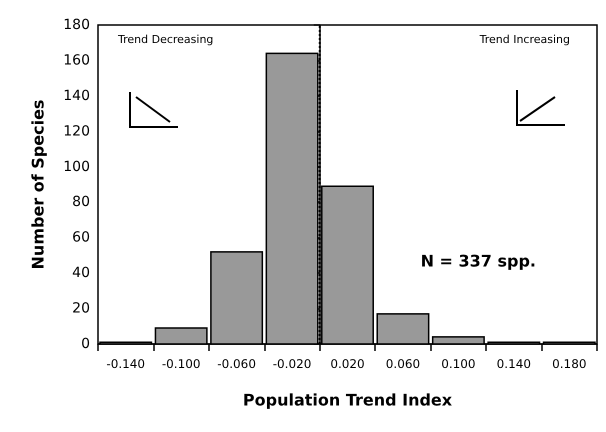 This screenshot has width=606, height=432. Describe the element at coordinates (181, 364) in the screenshot. I see `x-tick-label: -0.100` at that location.